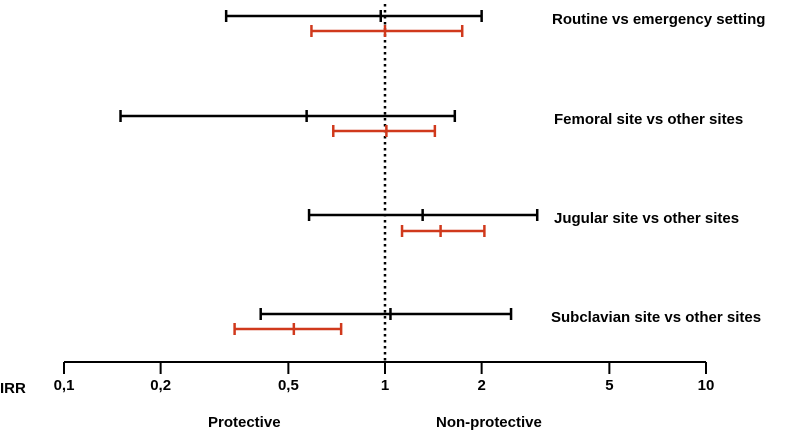 This screenshot has height=430, width=785. Describe the element at coordinates (656, 317) in the screenshot. I see `row-label: Subclavian site vs other sites` at that location.